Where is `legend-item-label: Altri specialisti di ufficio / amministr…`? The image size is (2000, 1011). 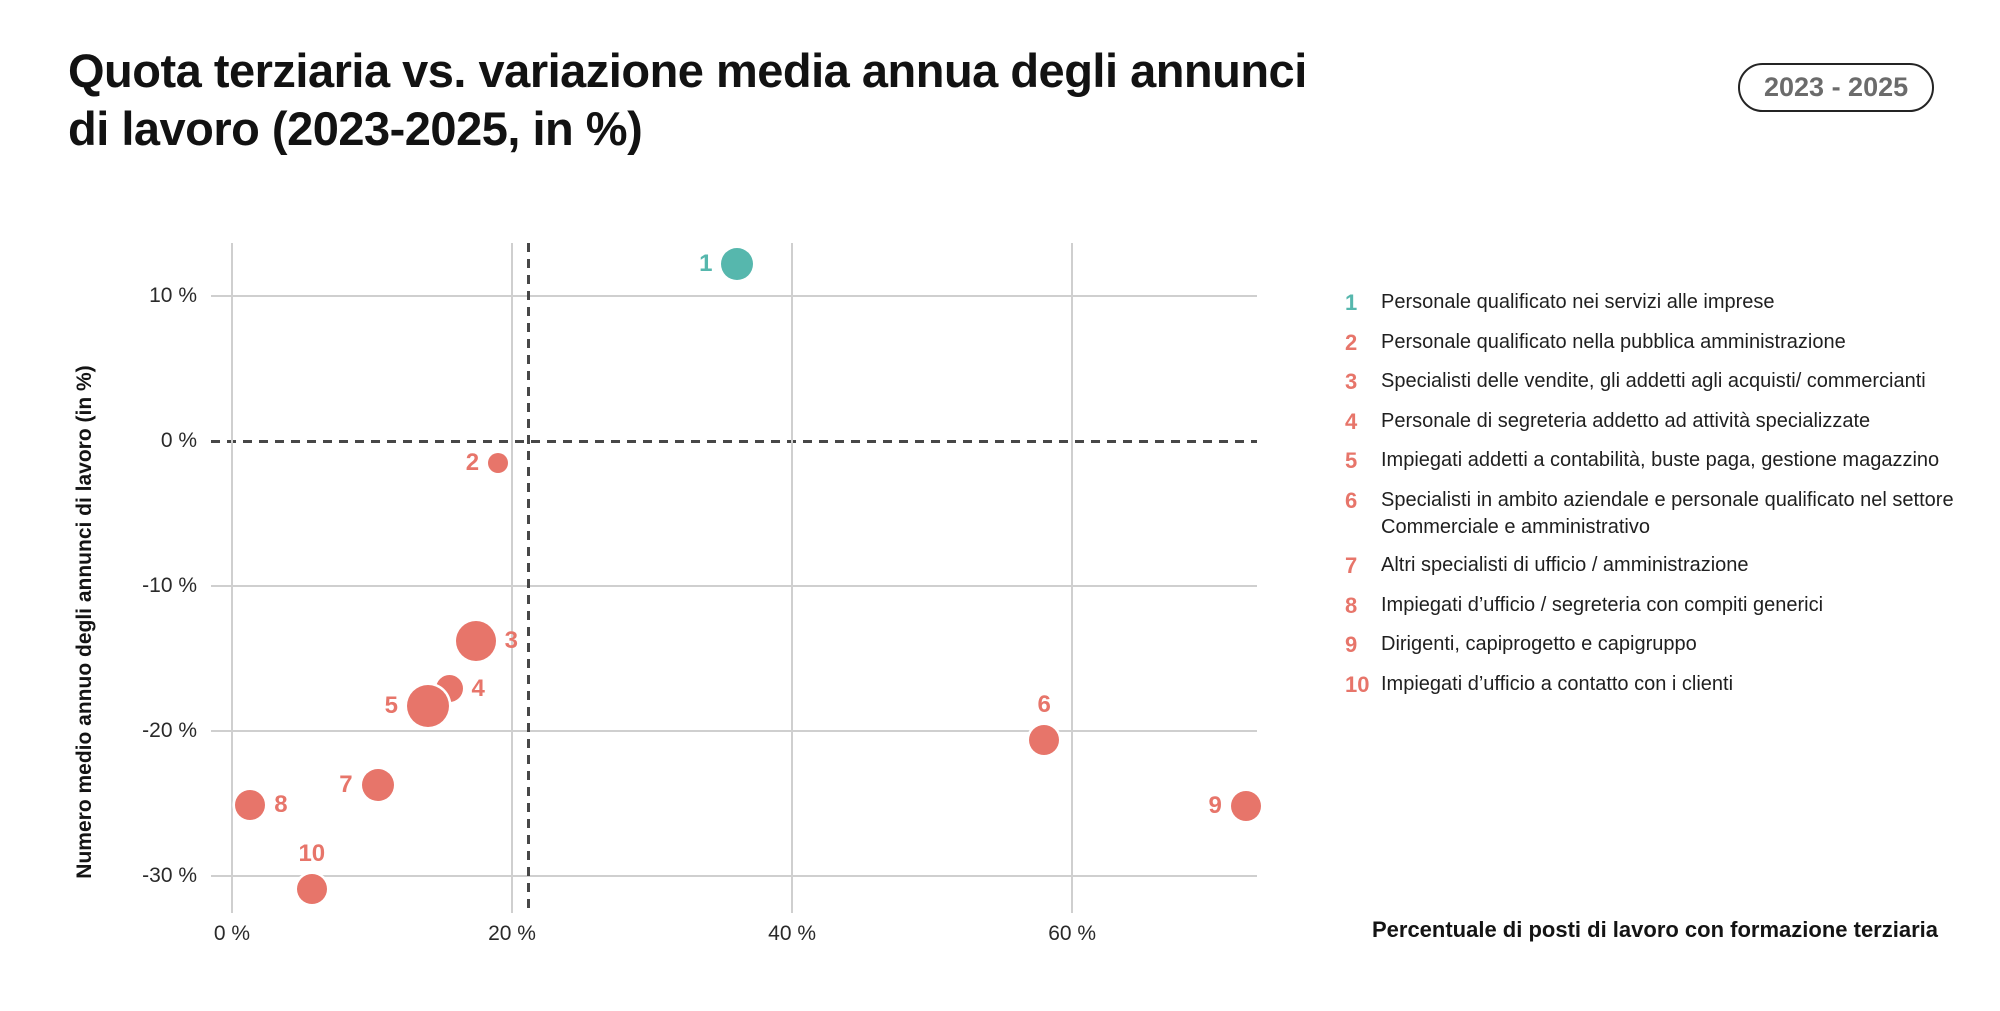 legend-item-label: Altri specialisti di ufficio / amministr… is located at coordinates (1565, 564).